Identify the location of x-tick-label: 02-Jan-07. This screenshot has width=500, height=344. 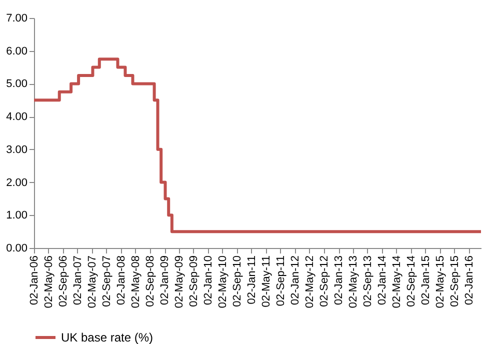
(78, 281).